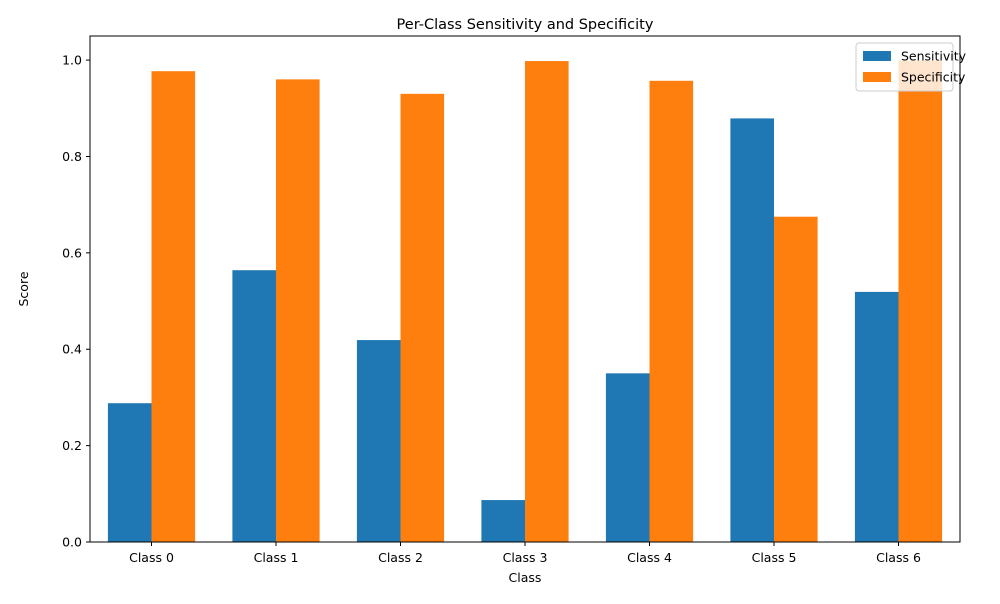 This screenshot has height=604, width=1000. Describe the element at coordinates (72, 542) in the screenshot. I see `y-tick-label: 0.0` at that location.